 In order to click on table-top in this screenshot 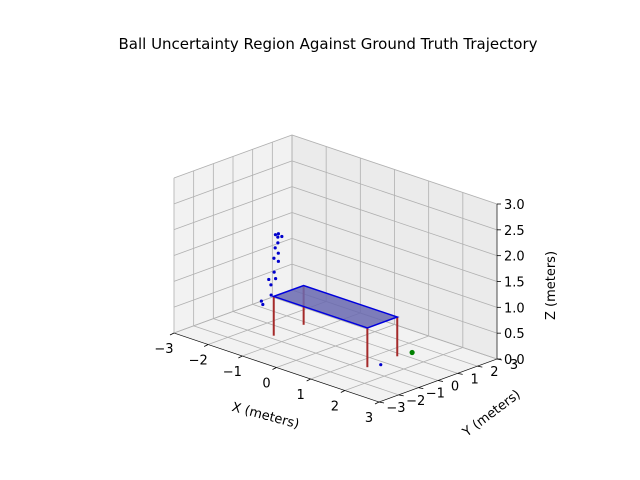, I will do `click(335, 306)`.